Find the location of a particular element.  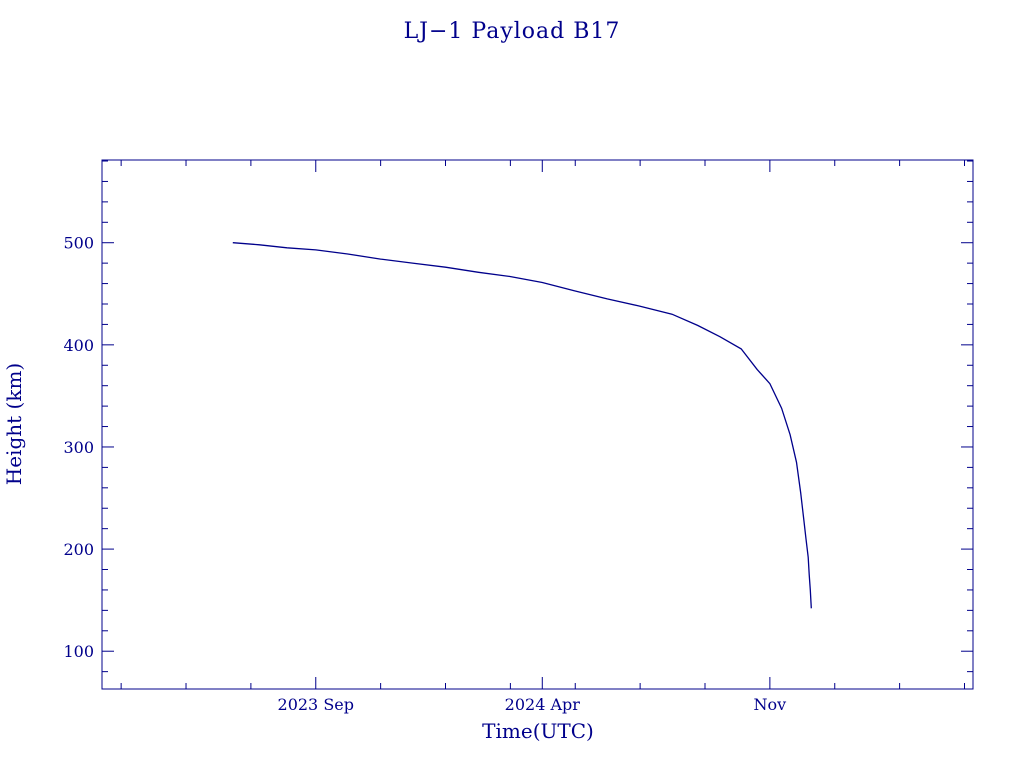

y-tick-label: 300 is located at coordinates (78, 447).